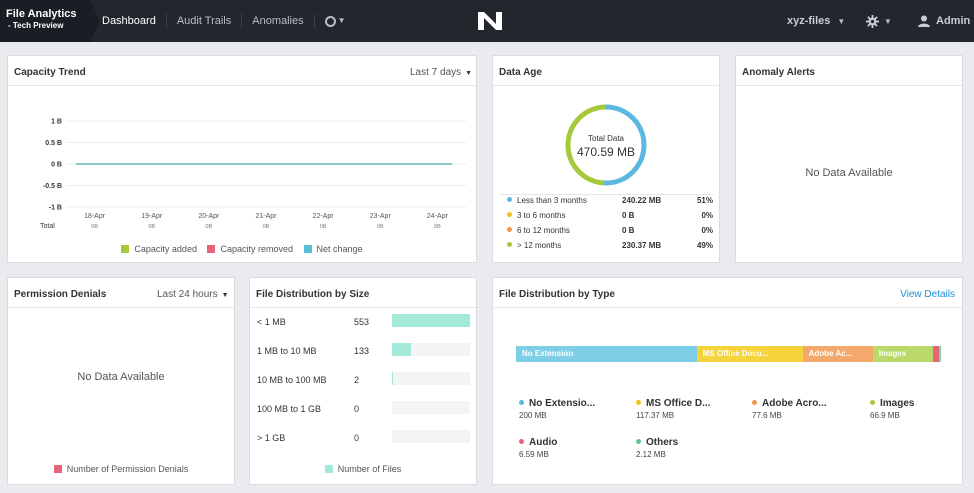 Image resolution: width=974 pixels, height=493 pixels. I want to click on nav-anomalies: Anomalies, so click(278, 21).